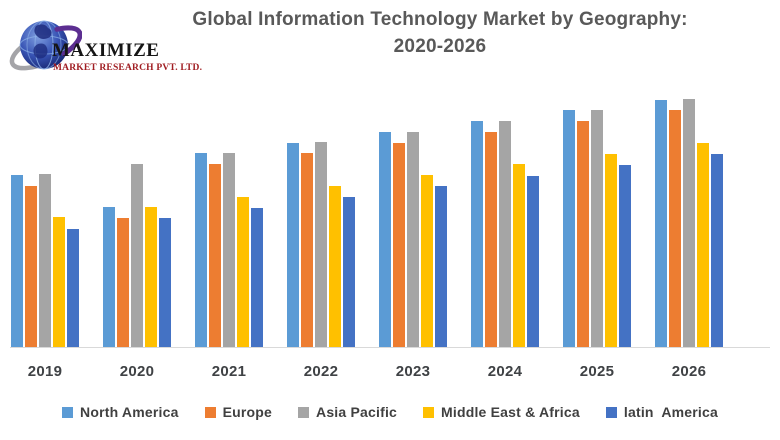  I want to click on legend-label: Europe, so click(247, 412).